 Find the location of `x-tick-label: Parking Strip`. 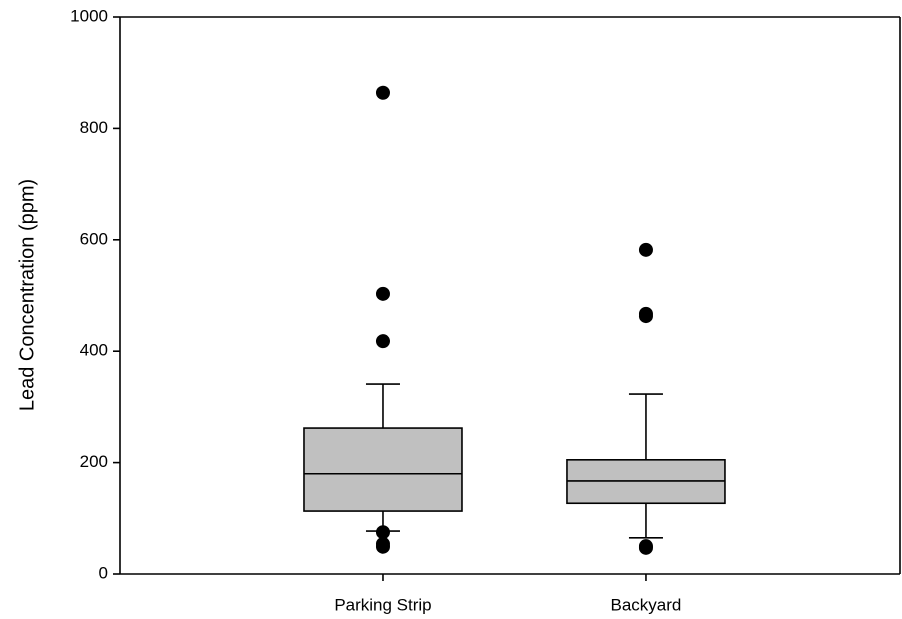

x-tick-label: Parking Strip is located at coordinates (382, 604).